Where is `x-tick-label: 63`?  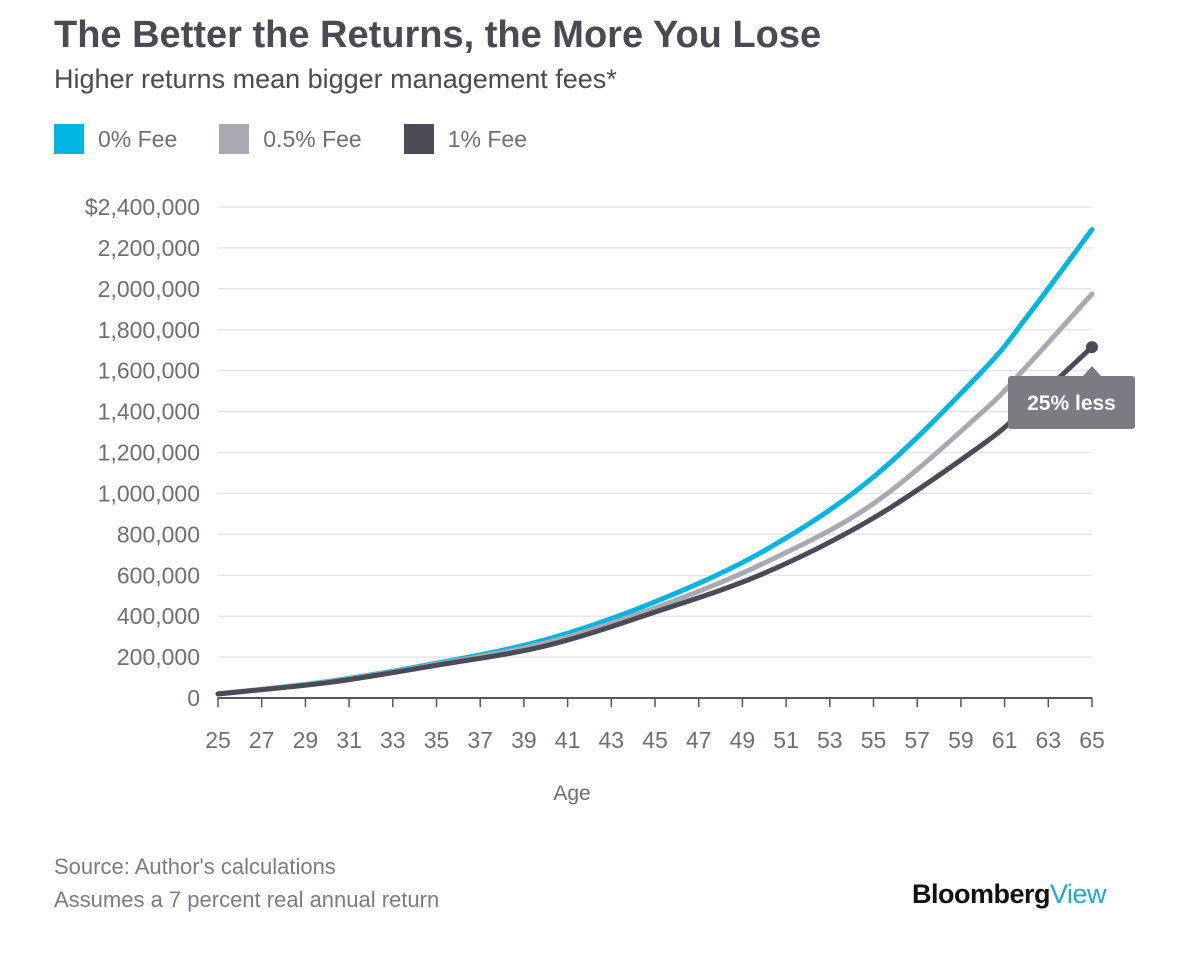
x-tick-label: 63 is located at coordinates (1049, 740).